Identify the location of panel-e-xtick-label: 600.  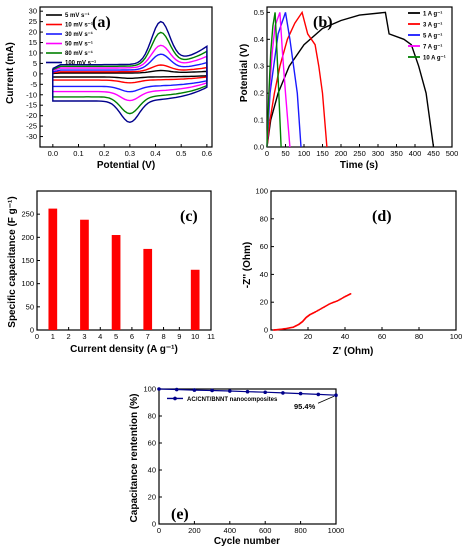
(265, 530).